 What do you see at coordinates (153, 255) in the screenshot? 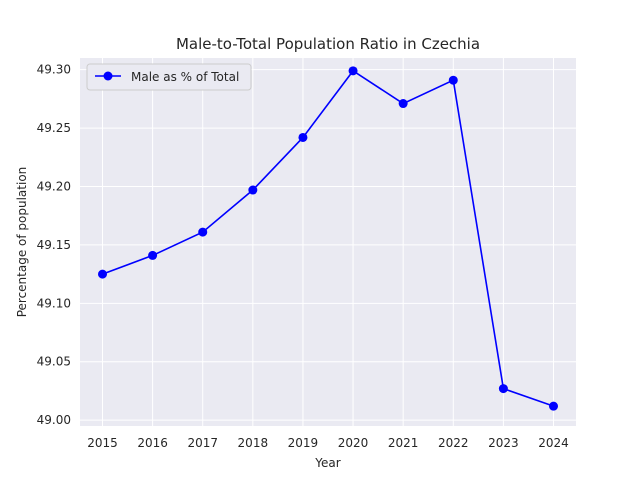
I see `data-point-2016` at bounding box center [153, 255].